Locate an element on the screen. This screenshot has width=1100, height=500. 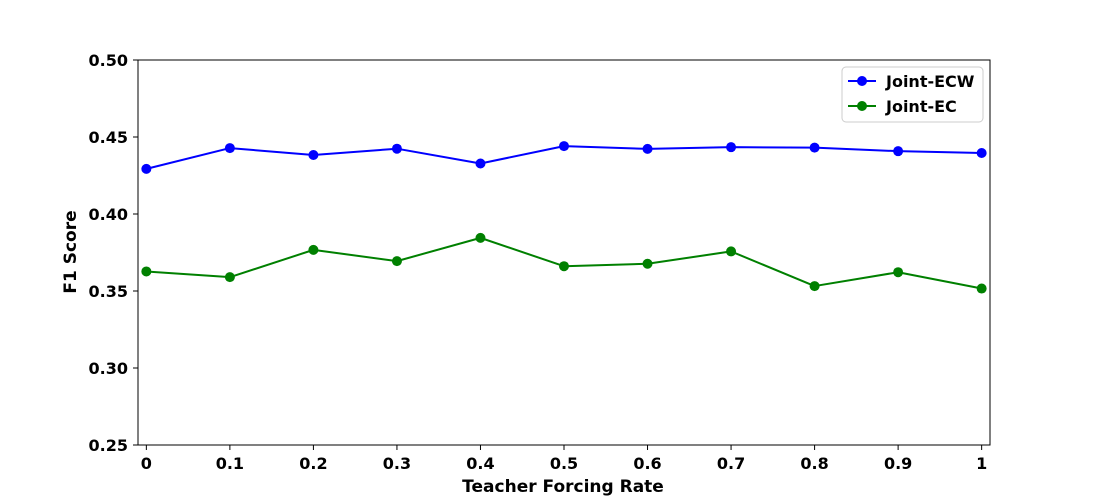
x-axis: 0 0.1 0.2 0.3 0.4 0.5 0.6 0.7 0.8 0.9 1 is located at coordinates (564, 459).